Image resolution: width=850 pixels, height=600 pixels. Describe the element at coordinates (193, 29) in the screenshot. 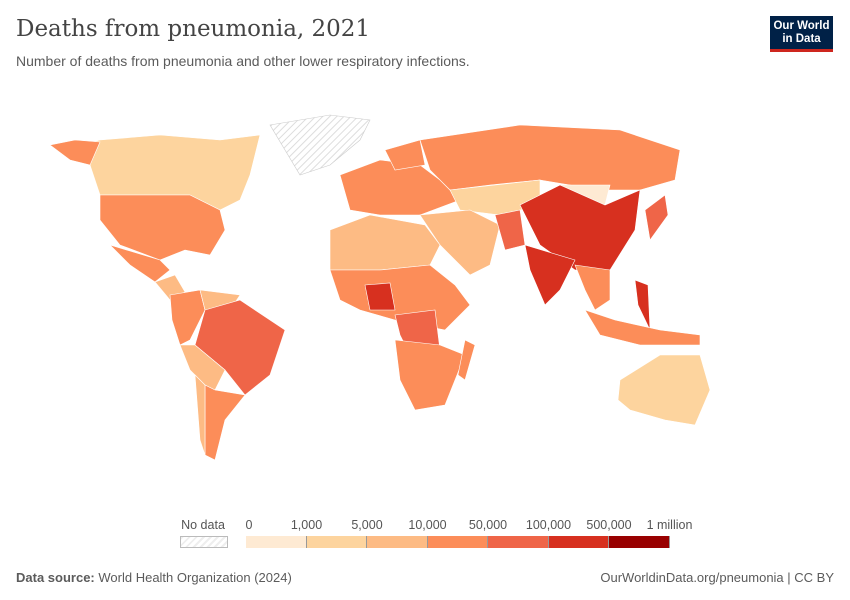

I see `page-title: Deaths from pneumonia, 2021` at that location.